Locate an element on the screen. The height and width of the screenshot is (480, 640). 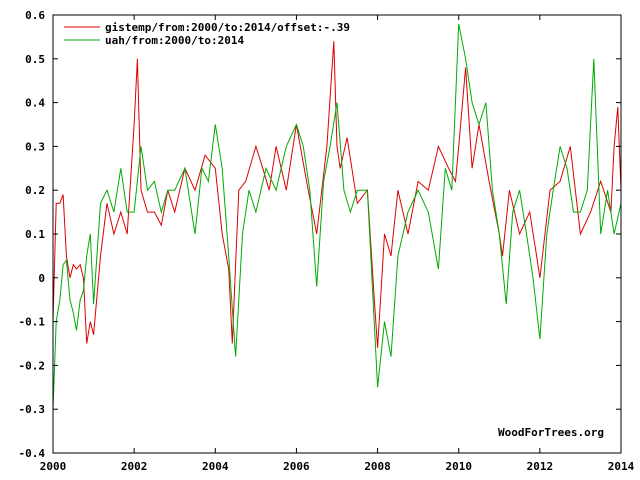
x-tick-label: 2008 is located at coordinates (377, 466).